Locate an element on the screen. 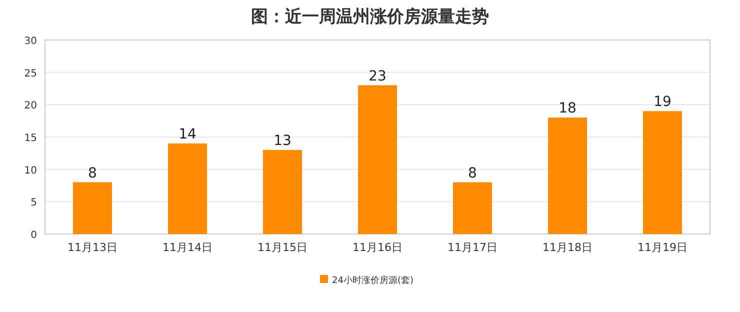 This screenshot has width=740, height=312. y-tick-label: 0 is located at coordinates (33, 235).